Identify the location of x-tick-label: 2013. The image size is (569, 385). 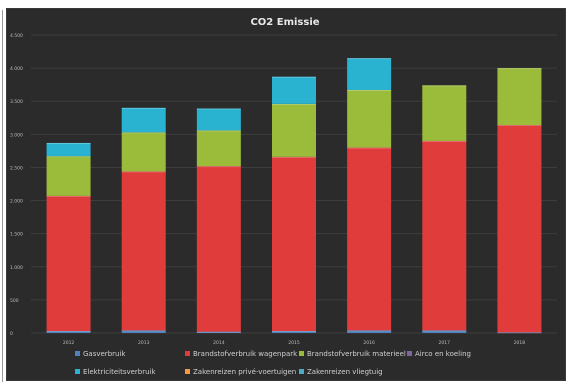
(144, 343).